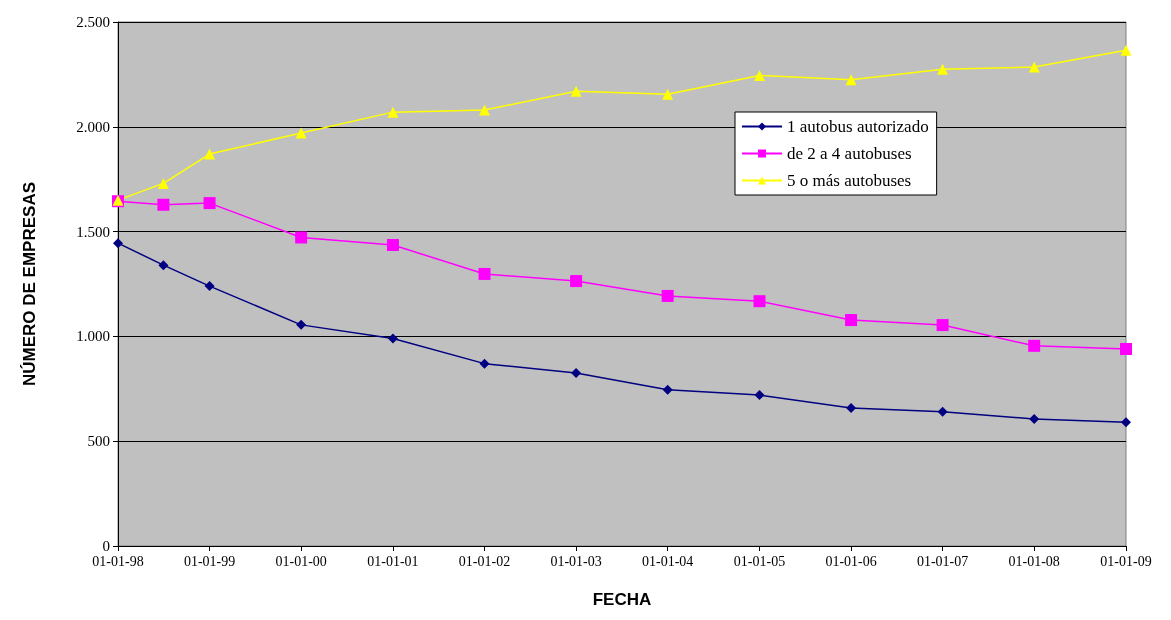 This screenshot has width=1171, height=620. Describe the element at coordinates (849, 180) in the screenshot. I see `legend-label: 5 o más autobuses` at that location.